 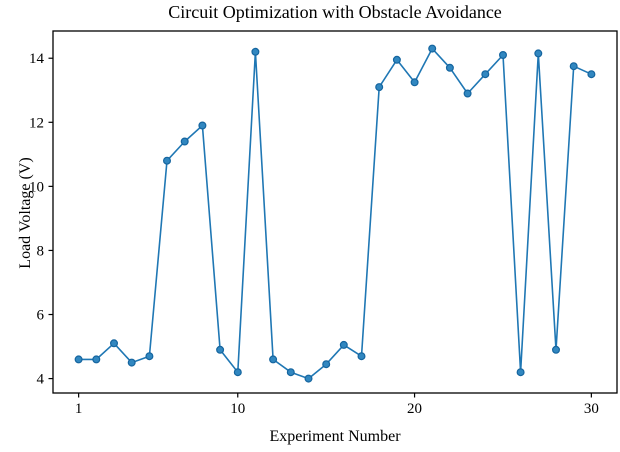 I want to click on x-axis: 1 10 20 30, so click(x=337, y=405).